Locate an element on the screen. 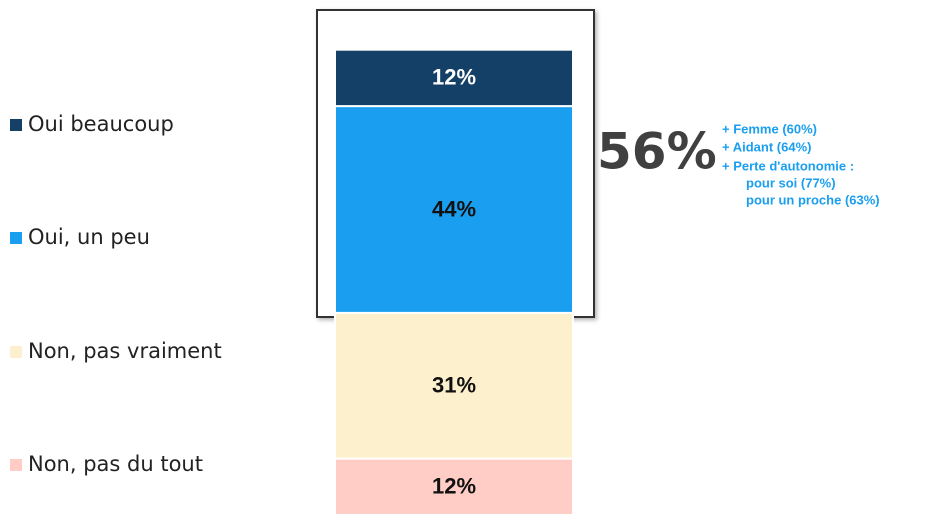 Image resolution: width=942 pixels, height=517 pixels. data-label: 44% is located at coordinates (454, 208).